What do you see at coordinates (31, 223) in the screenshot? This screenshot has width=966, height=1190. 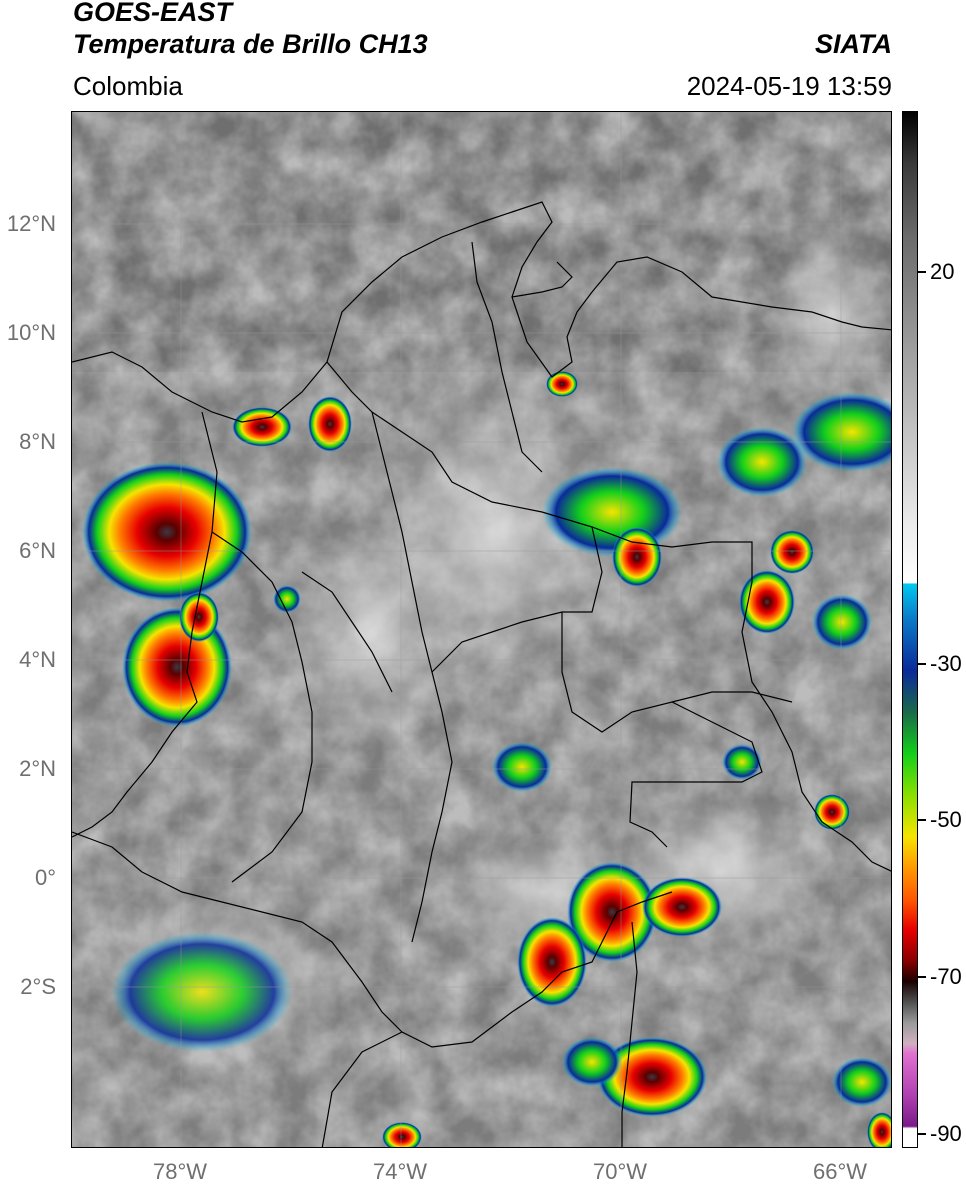 I see `lat-label-12n: 12°N` at bounding box center [31, 223].